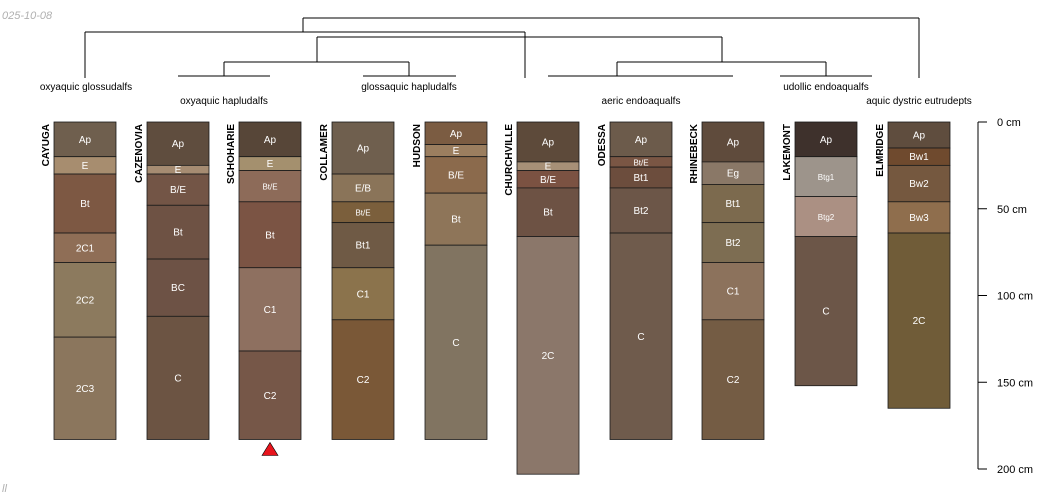  Describe the element at coordinates (324, 151) in the screenshot. I see `profile-name: COLLAMER` at that location.